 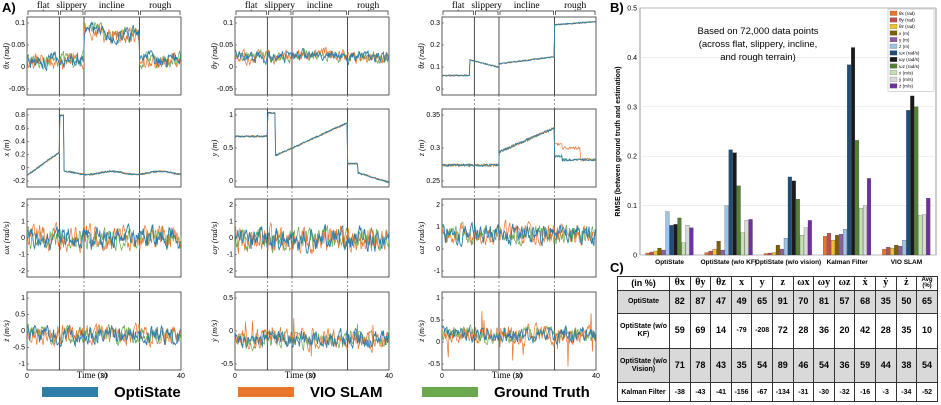 I want to click on table-row-label: OptiState (w/o KF), so click(x=643, y=330).